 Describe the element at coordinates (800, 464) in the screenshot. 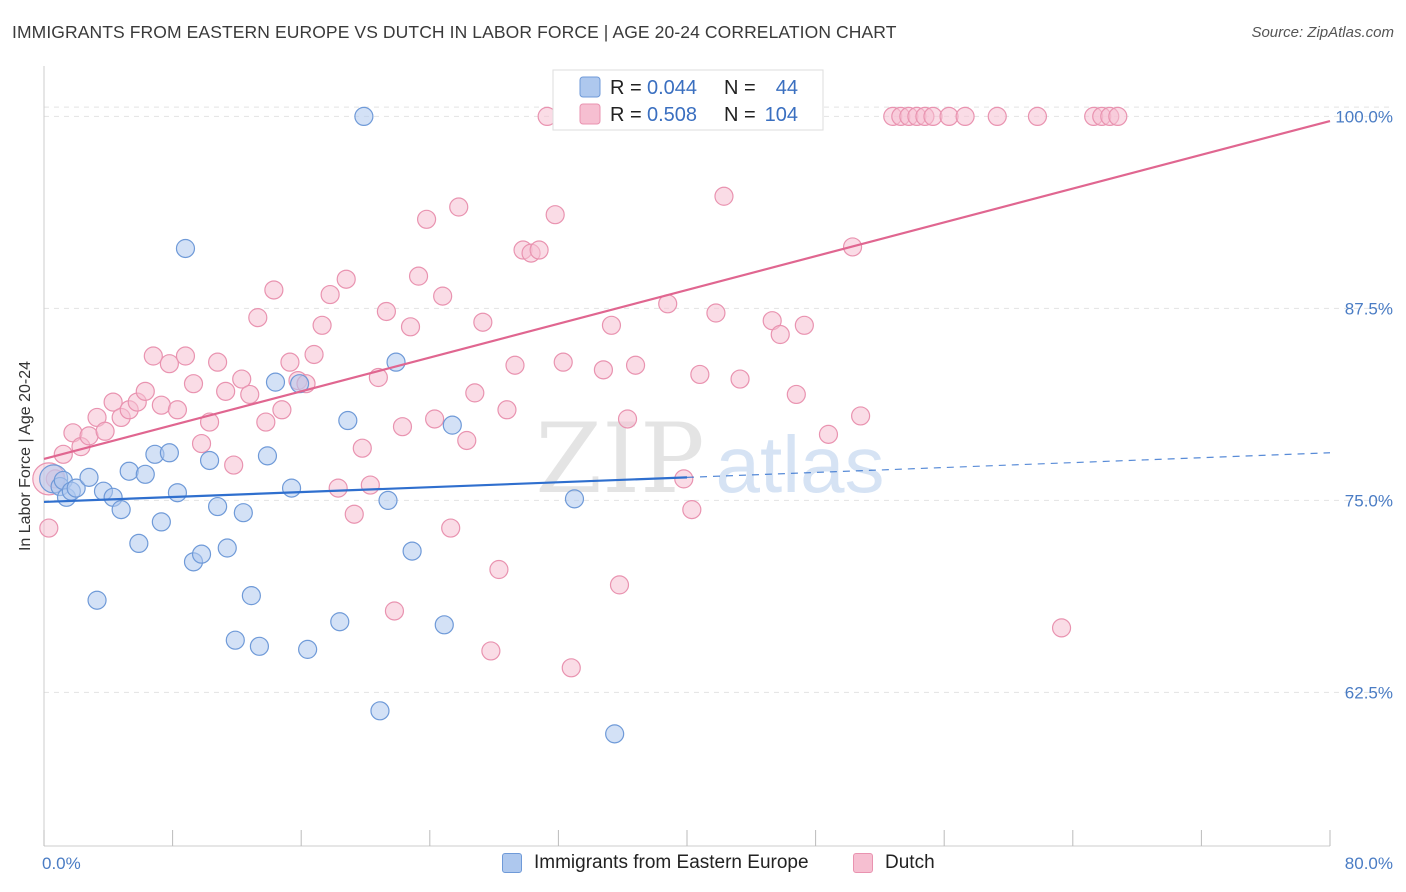

I see `watermark-atlas: atlas` at that location.